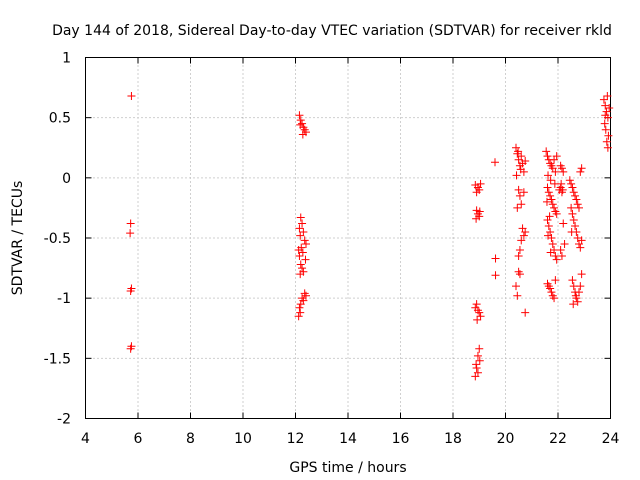 The width and height of the screenshot is (640, 480). What do you see at coordinates (66, 179) in the screenshot?
I see `y-tick-label: 0` at bounding box center [66, 179].